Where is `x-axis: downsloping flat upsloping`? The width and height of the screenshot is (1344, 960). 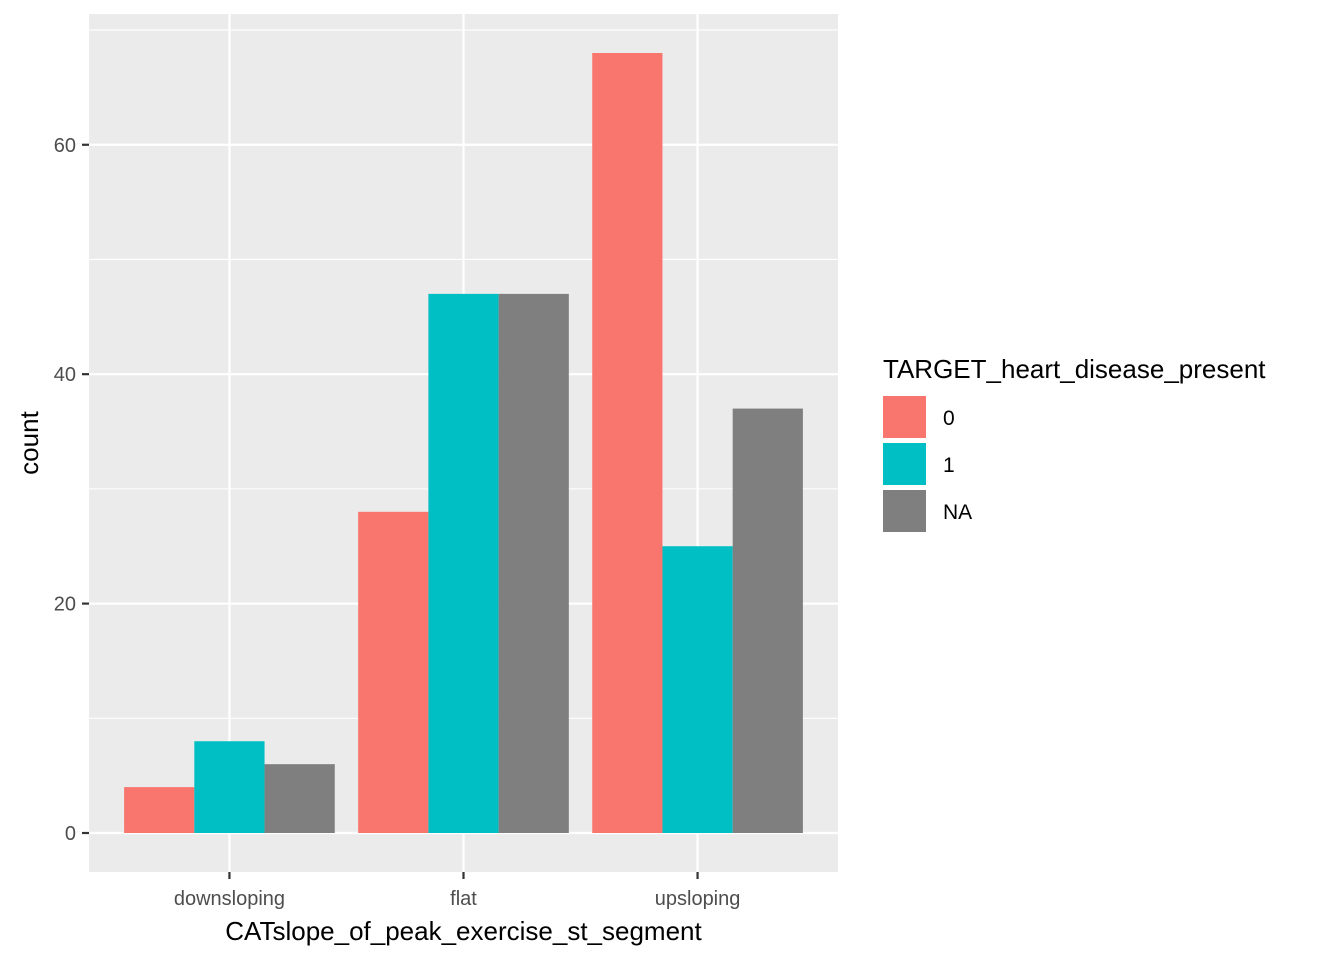
x-axis: downsloping flat upsloping is located at coordinates (457, 891).